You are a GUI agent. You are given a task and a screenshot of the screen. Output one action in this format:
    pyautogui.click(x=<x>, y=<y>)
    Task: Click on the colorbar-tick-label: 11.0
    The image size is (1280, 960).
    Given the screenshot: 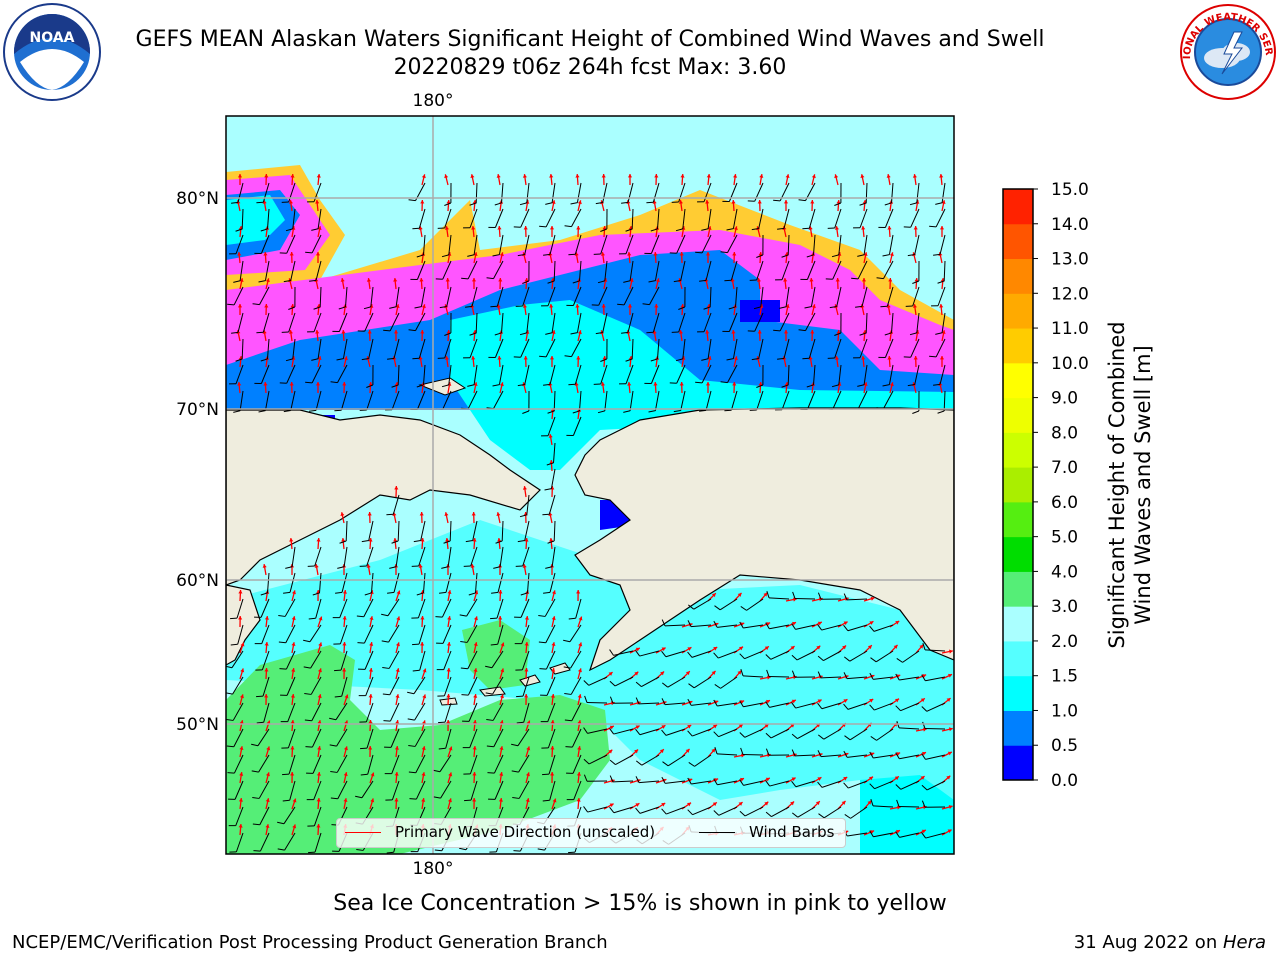 What is the action you would take?
    pyautogui.click(x=1070, y=329)
    